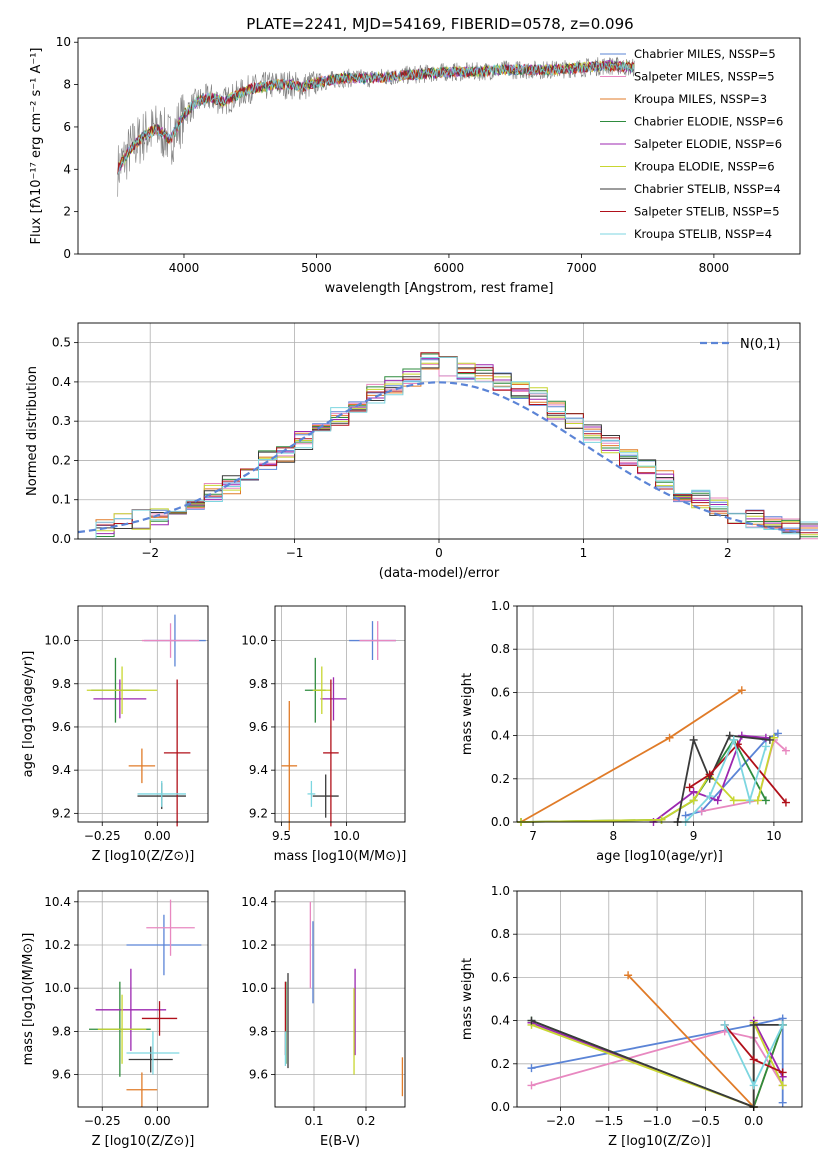 The width and height of the screenshot is (819, 1174). I want to click on mass_vs_Z-grid, so click(143, 999).